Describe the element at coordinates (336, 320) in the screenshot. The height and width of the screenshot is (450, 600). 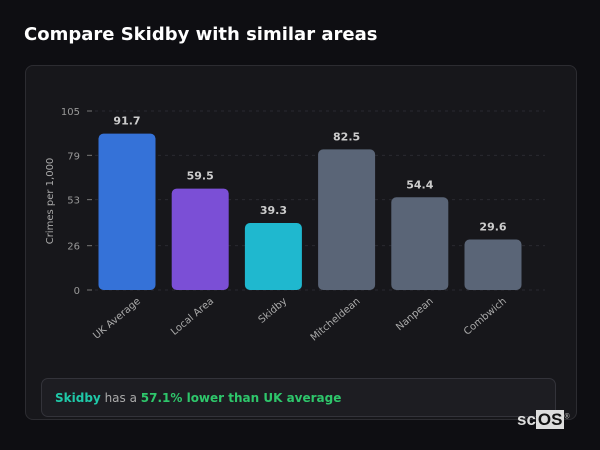
I see `x-tick-label: Mitcheldean` at that location.